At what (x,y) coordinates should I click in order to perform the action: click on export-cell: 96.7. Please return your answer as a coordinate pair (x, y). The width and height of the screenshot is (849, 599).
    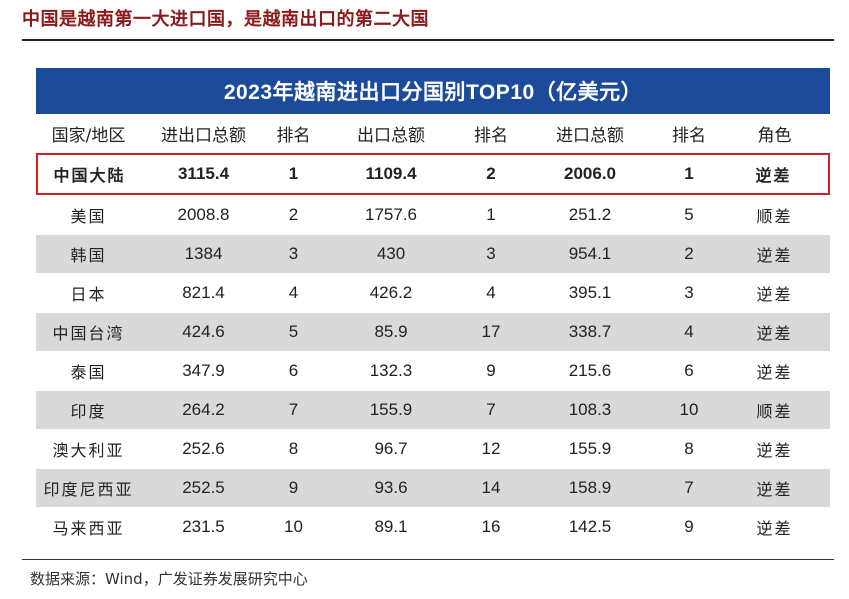
    Looking at the image, I should click on (391, 448).